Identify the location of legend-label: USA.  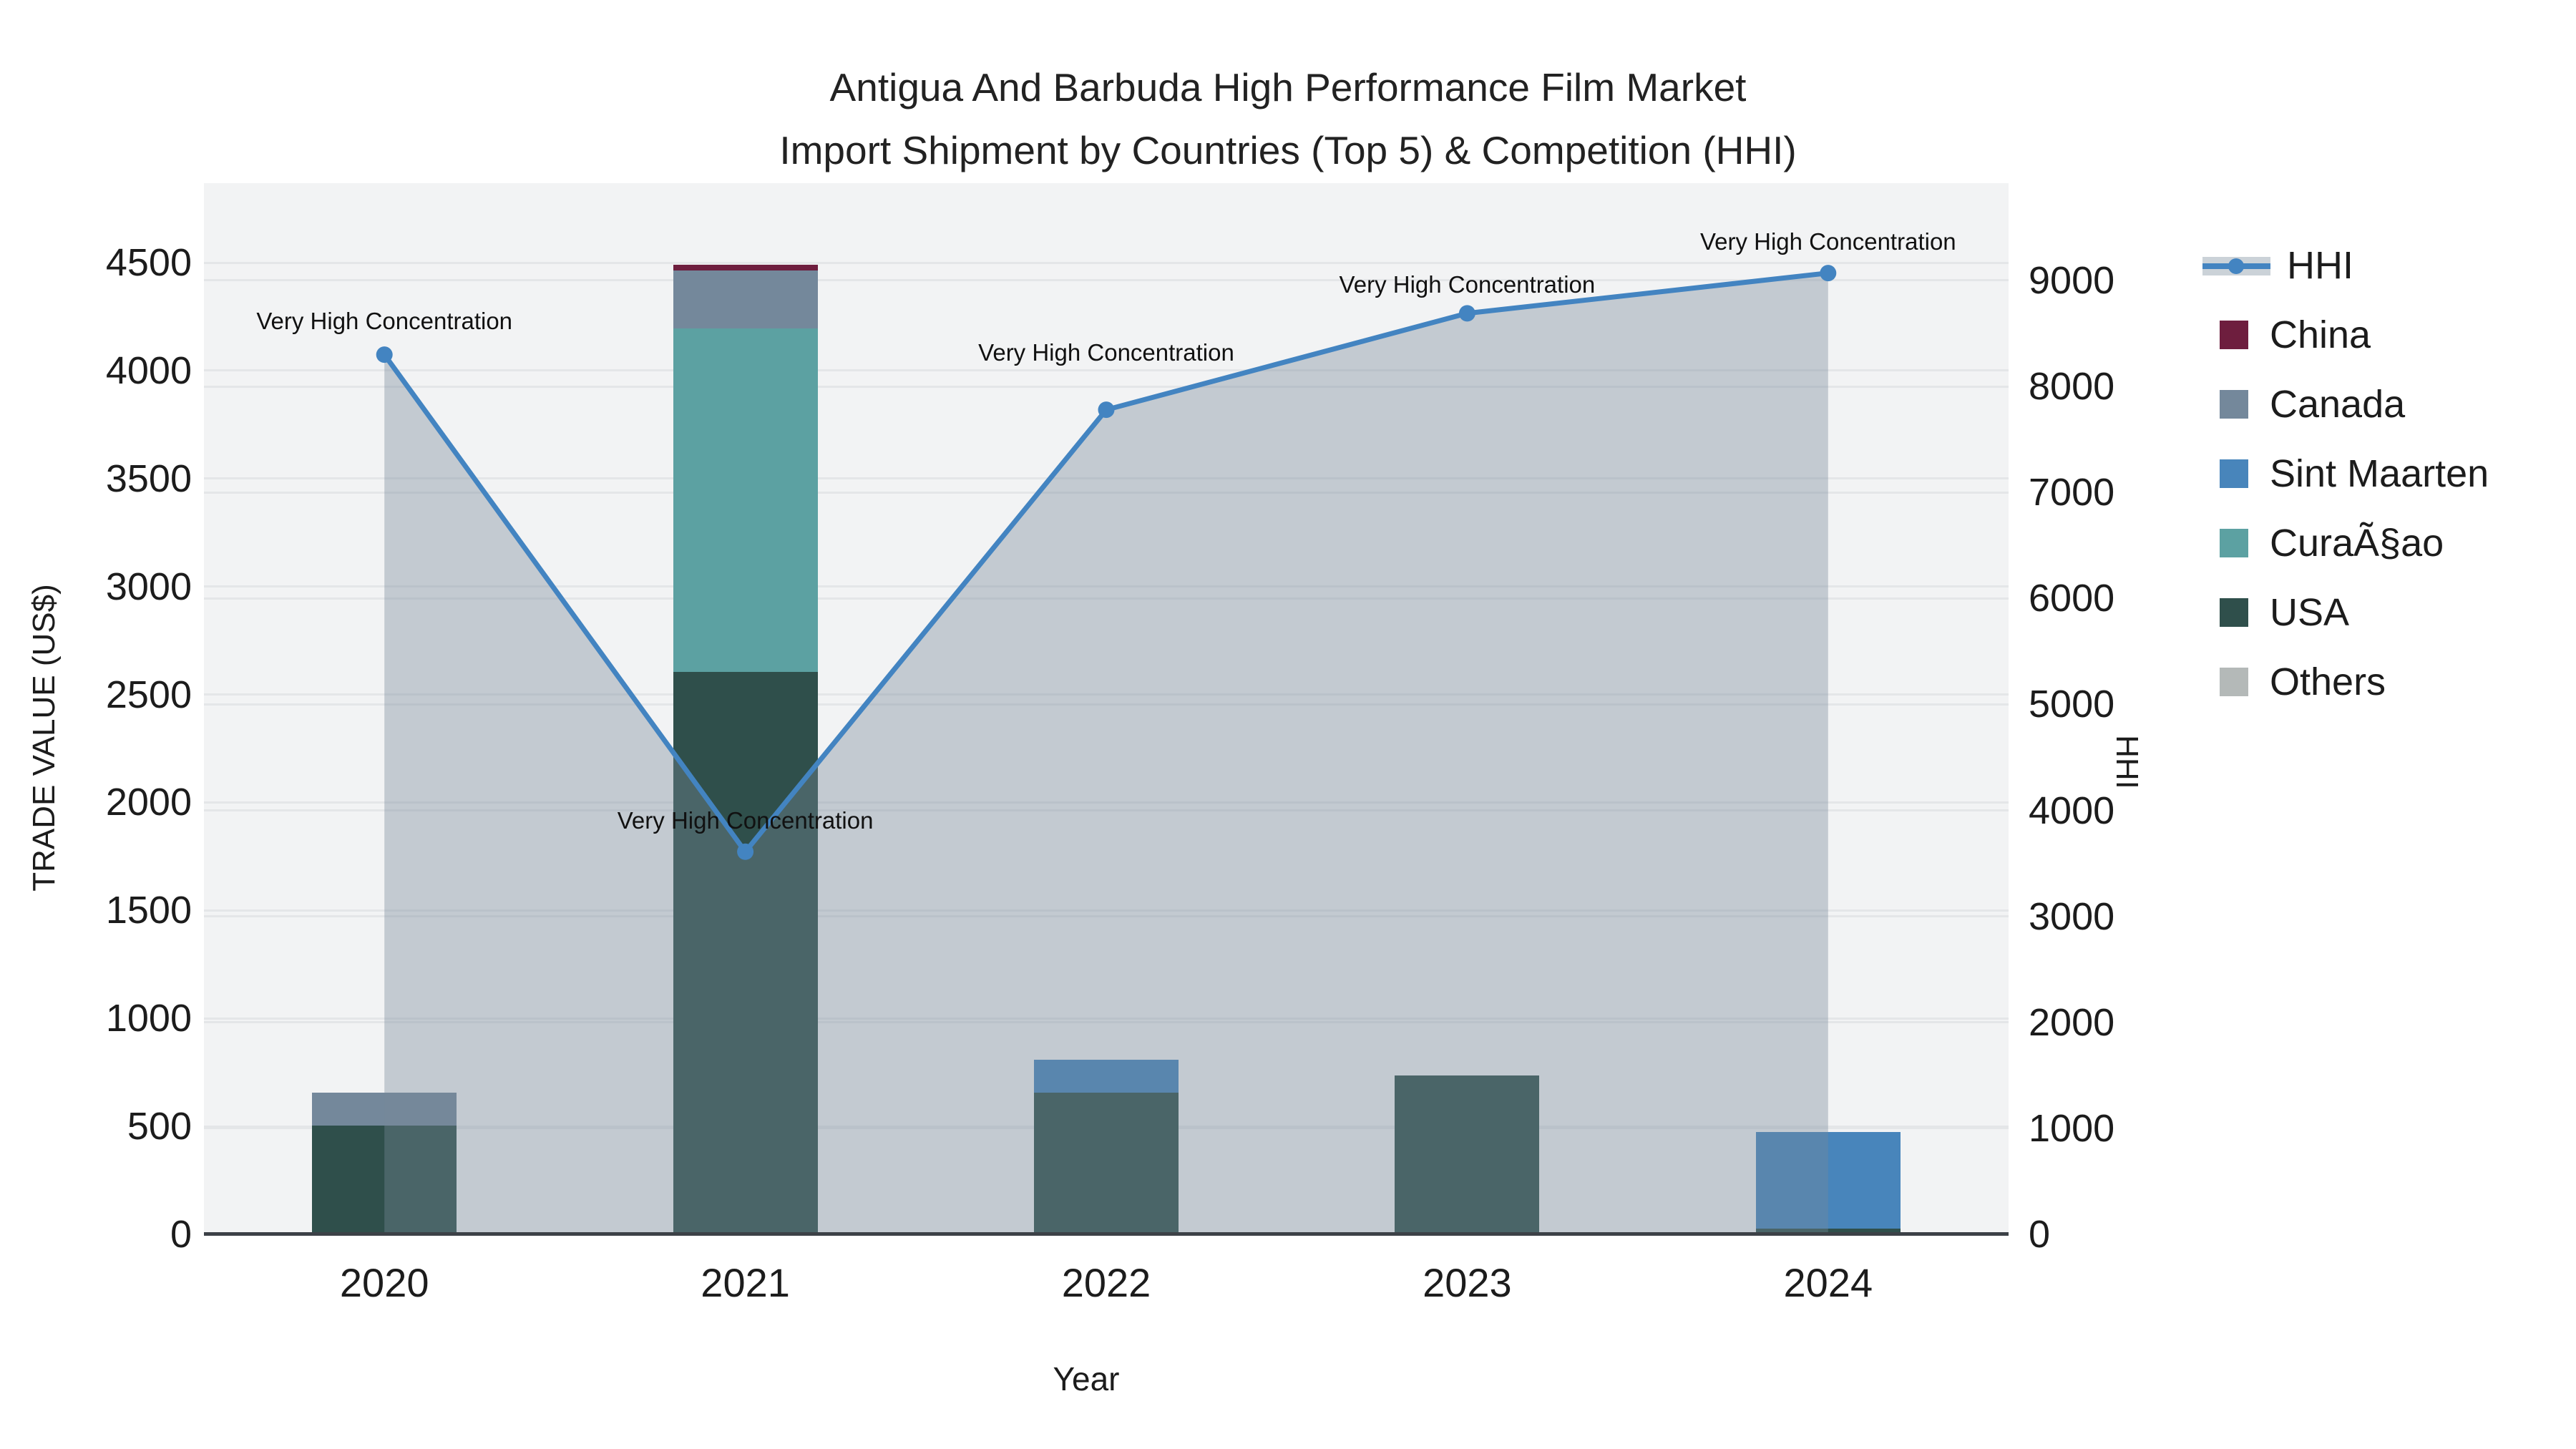
(2310, 612).